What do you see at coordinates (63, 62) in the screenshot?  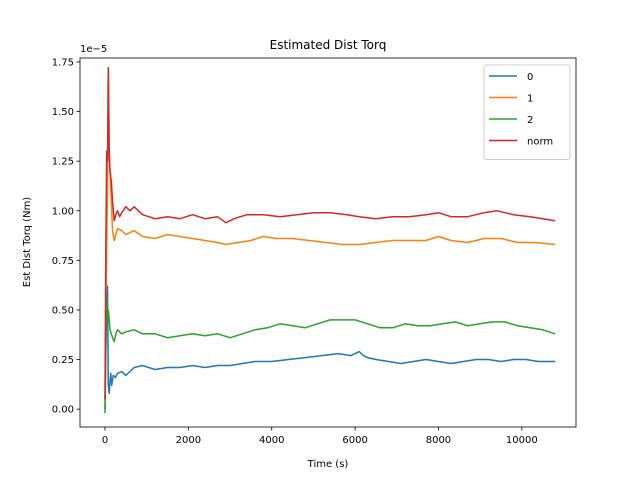 I see `y-tick-label: 1.75` at bounding box center [63, 62].